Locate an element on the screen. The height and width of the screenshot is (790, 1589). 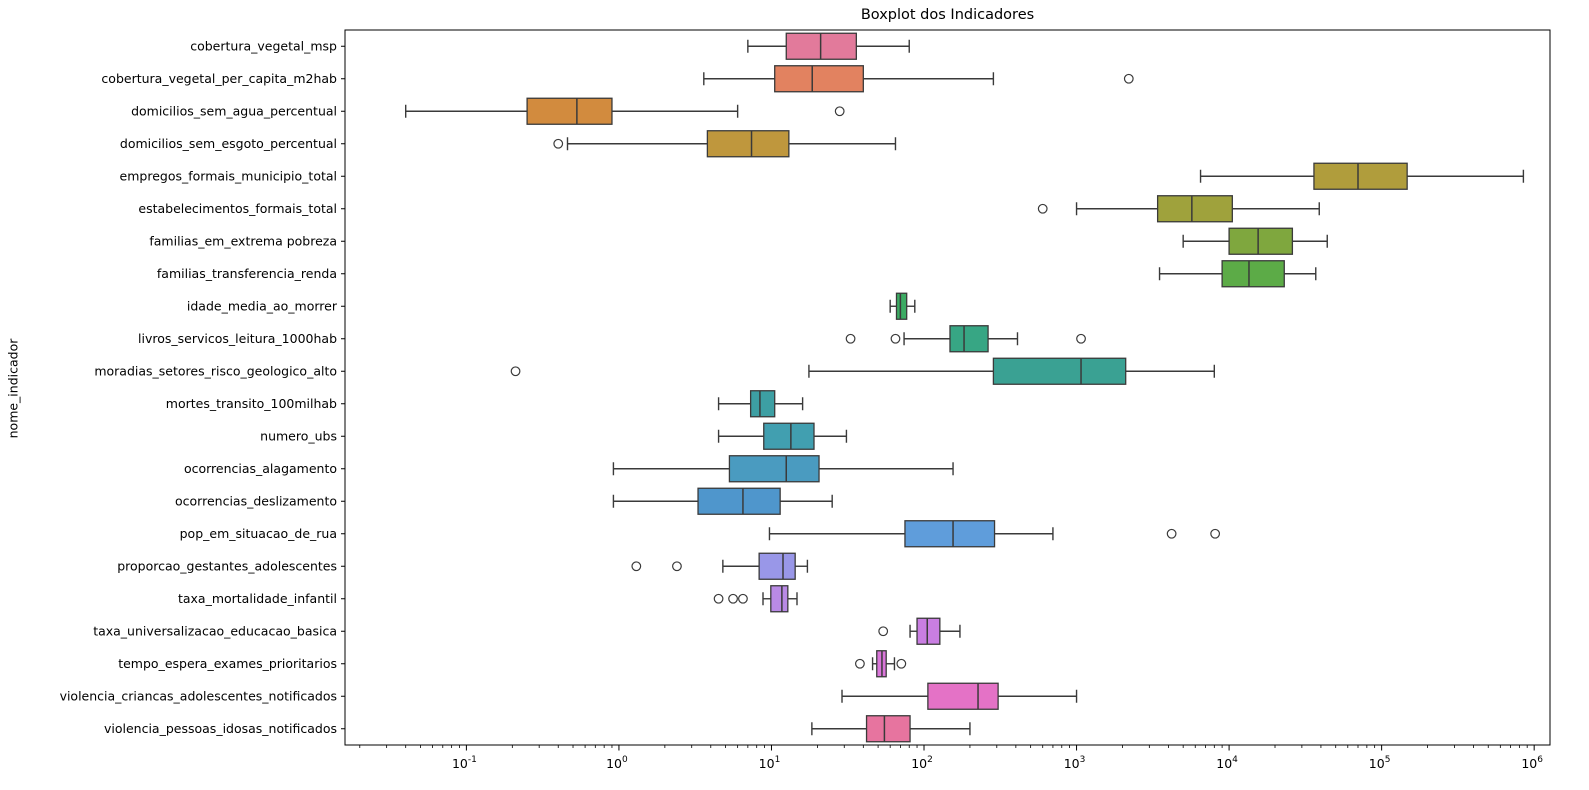
y-tick-label: pop_em_situacao_de_rua is located at coordinates (258, 533).